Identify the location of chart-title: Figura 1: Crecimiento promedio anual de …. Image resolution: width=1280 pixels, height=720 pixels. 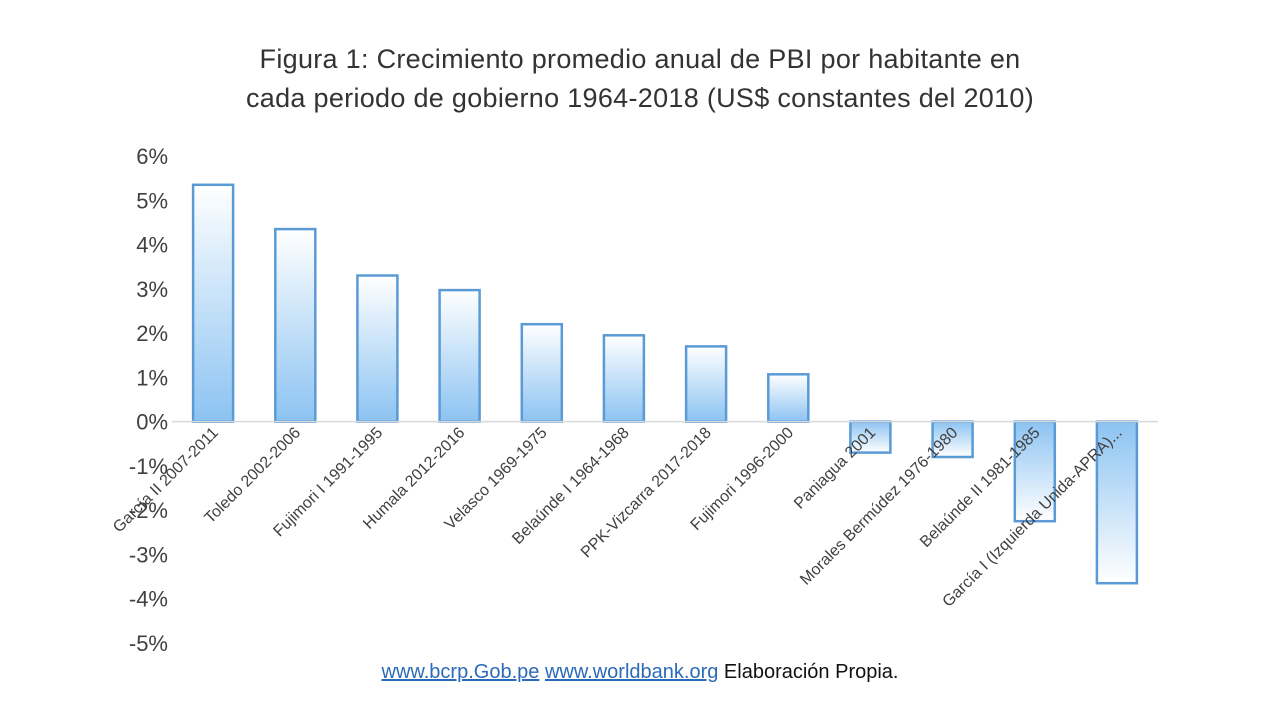
(640, 79).